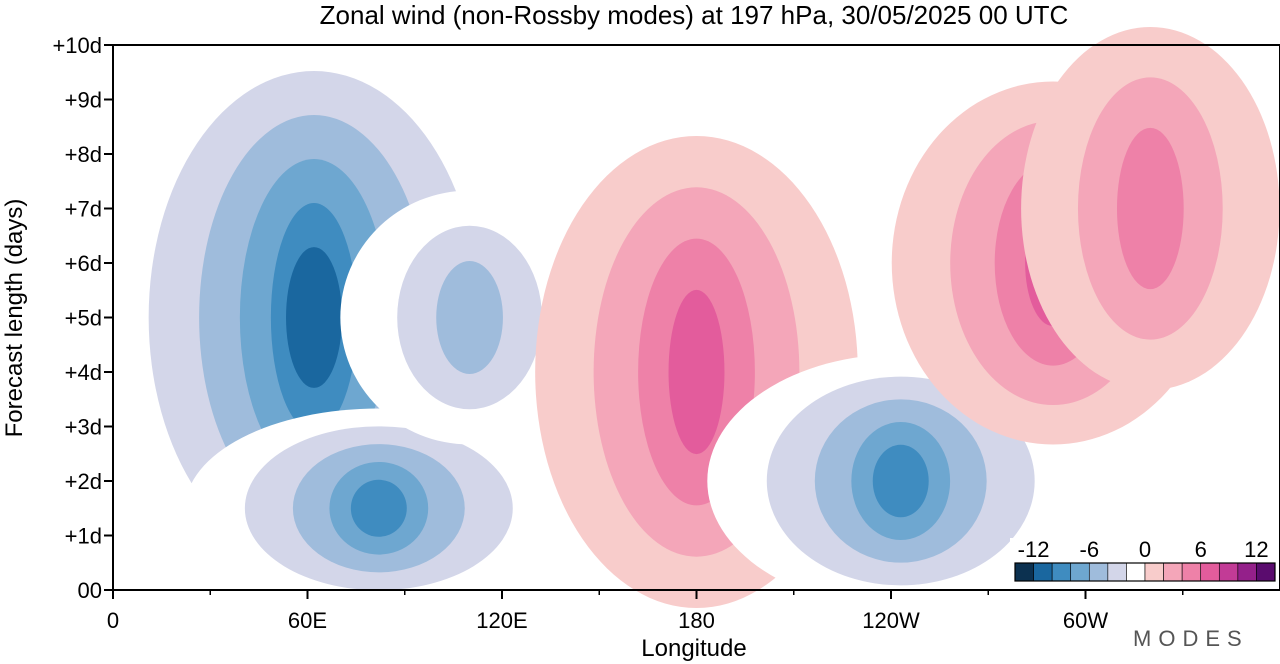  I want to click on colorbar-tick-label: 12, so click(1256, 549).